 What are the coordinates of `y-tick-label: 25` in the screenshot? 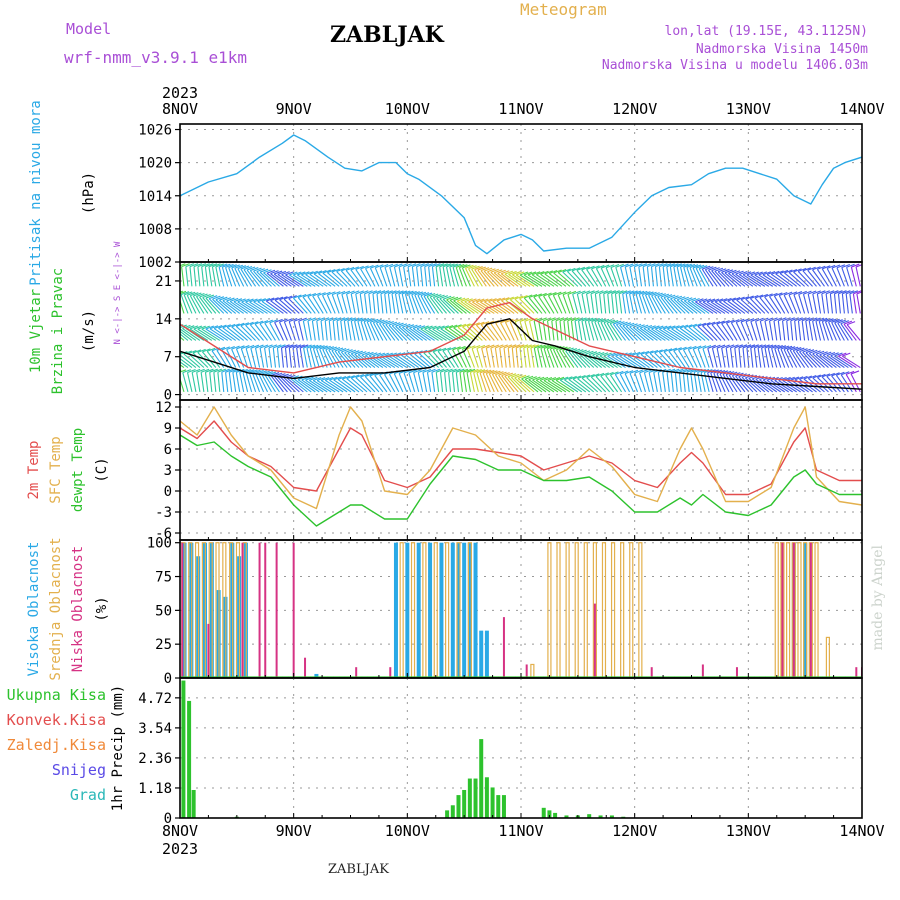 It's located at (163, 645).